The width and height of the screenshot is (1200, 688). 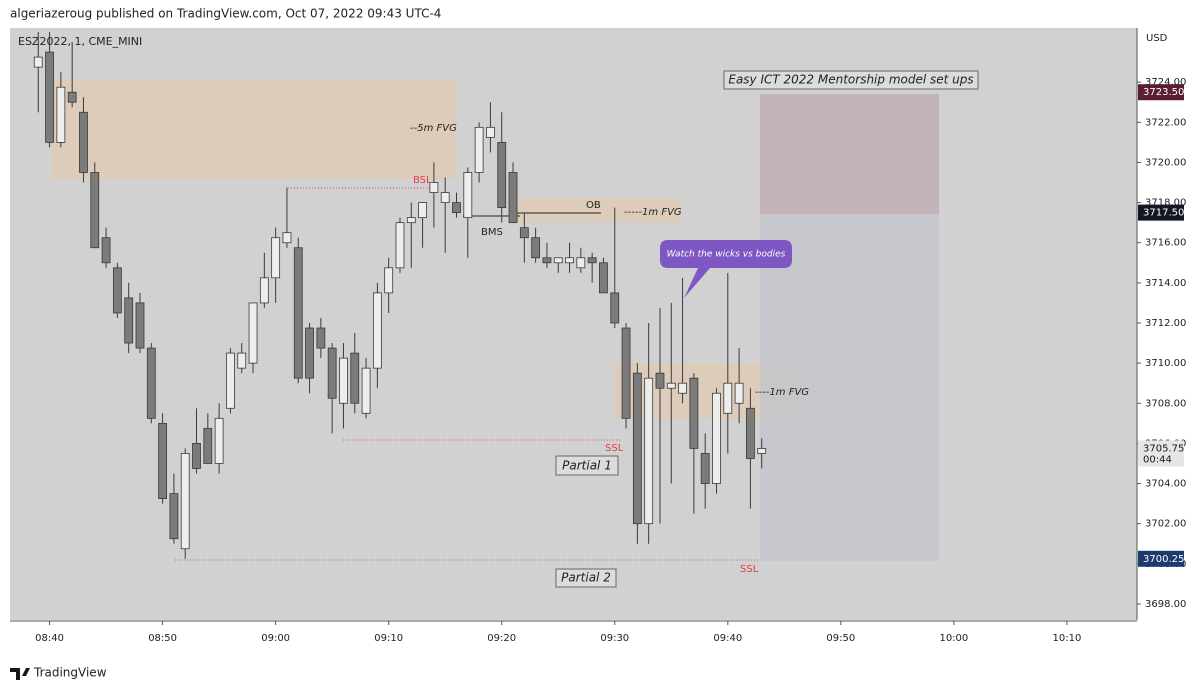 What do you see at coordinates (1165, 524) in the screenshot?
I see `y-tick-label: 3702.00` at bounding box center [1165, 524].